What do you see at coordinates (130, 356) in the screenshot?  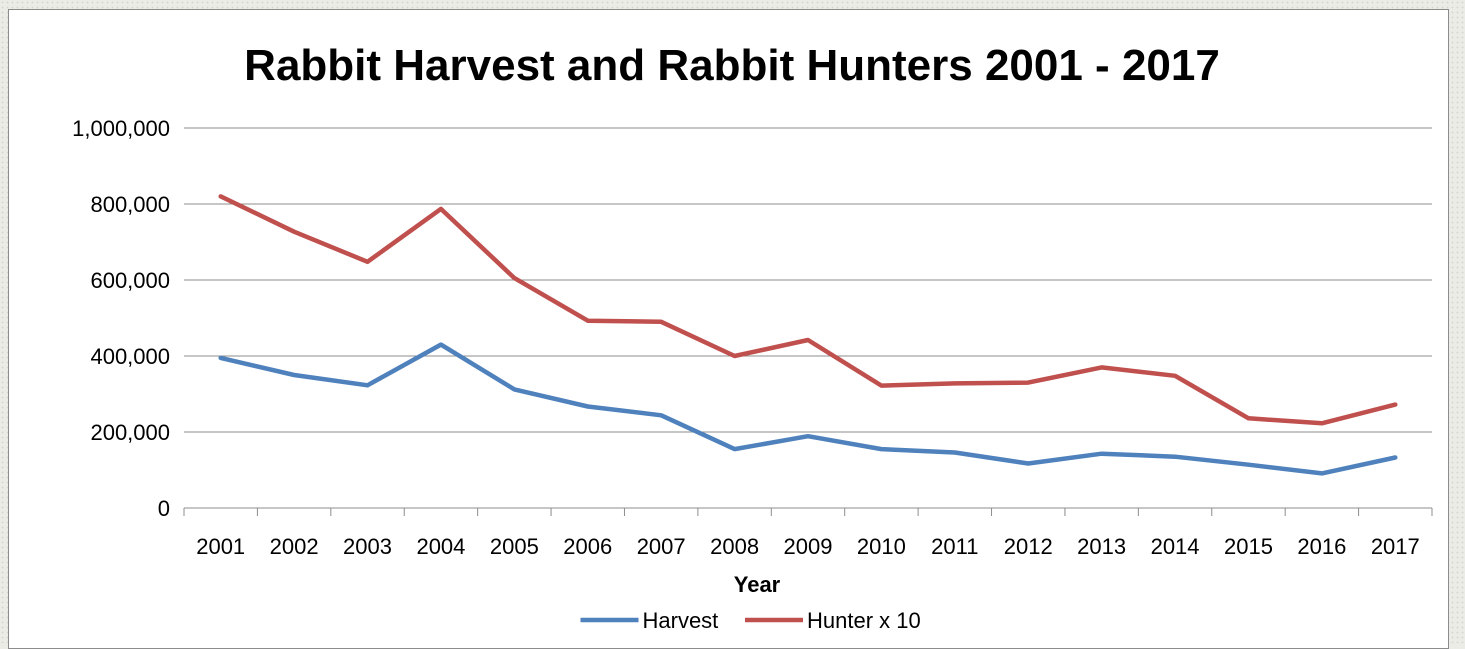 I see `y-tick-label: 400,000` at bounding box center [130, 356].